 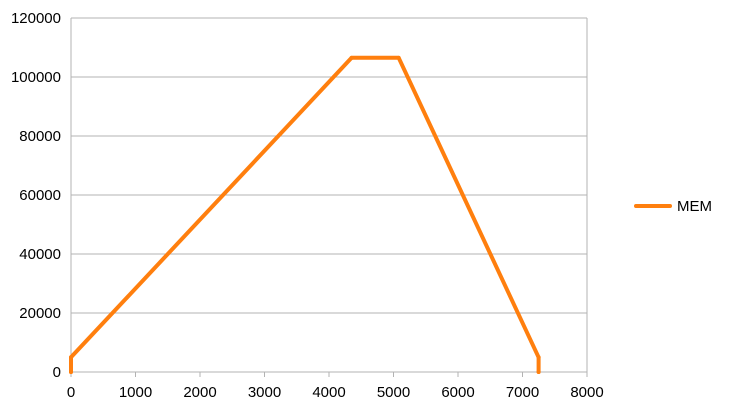 What do you see at coordinates (199, 392) in the screenshot?
I see `x-tick-label: 2000` at bounding box center [199, 392].